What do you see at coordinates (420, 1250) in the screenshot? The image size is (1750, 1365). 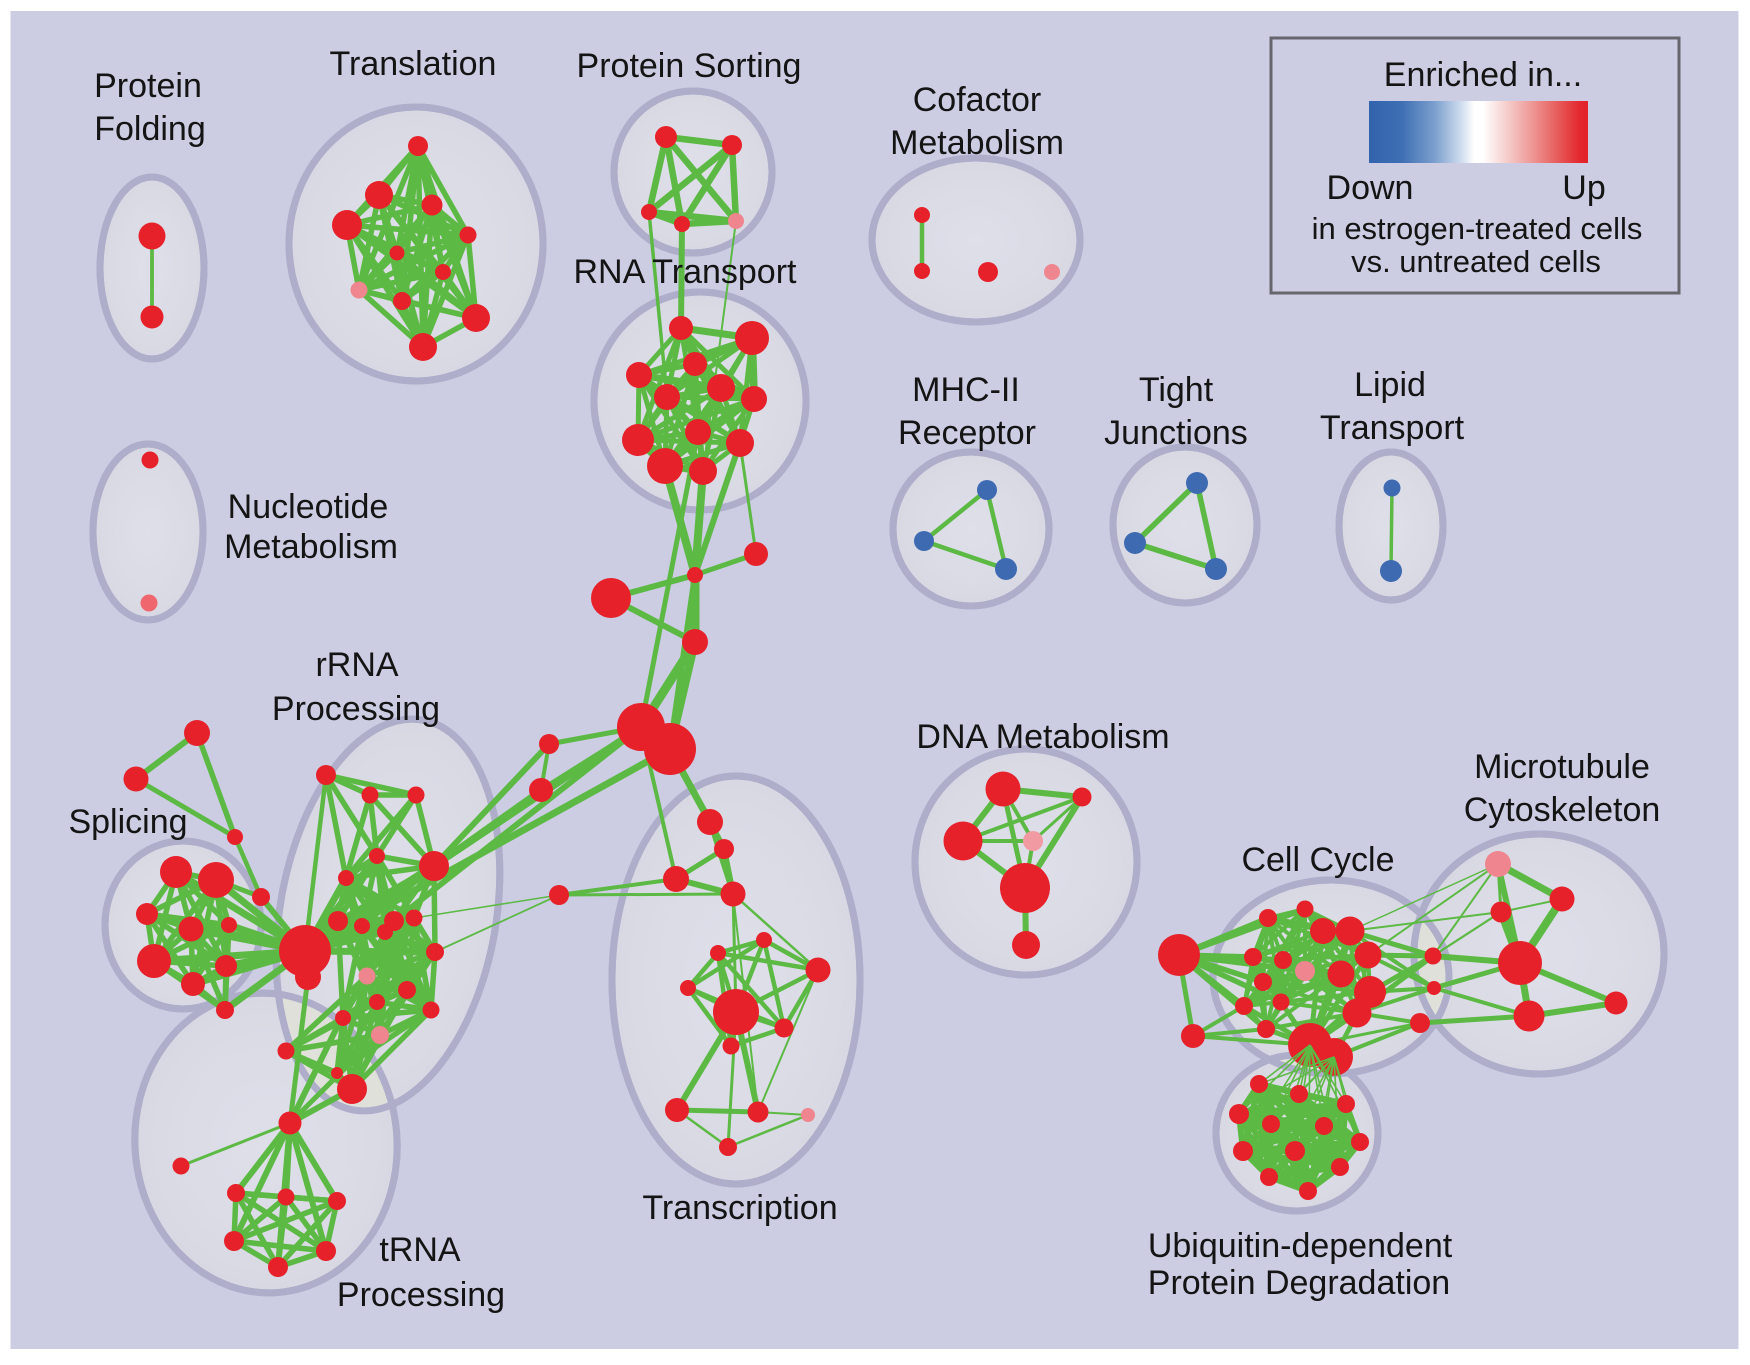 I see `svg-text: tRNA` at bounding box center [420, 1250].